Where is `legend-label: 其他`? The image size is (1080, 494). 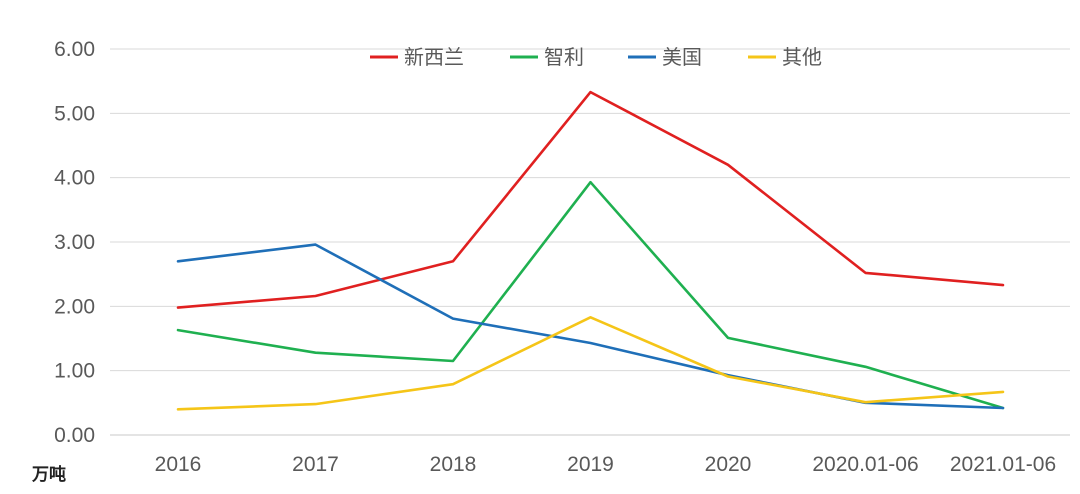
legend-label: 其他 is located at coordinates (802, 57).